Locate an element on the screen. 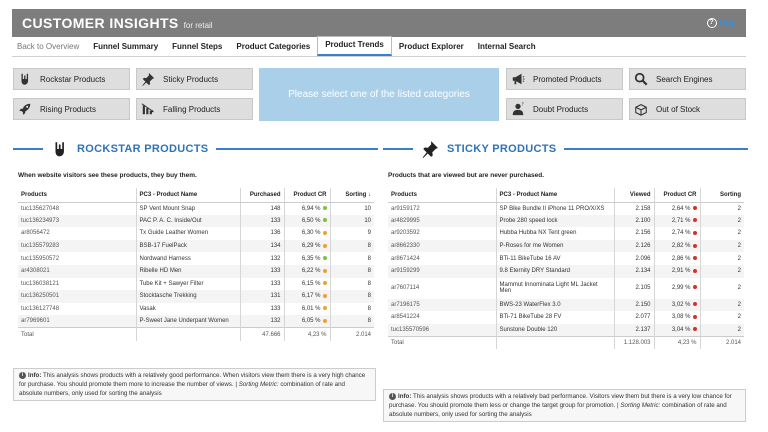 The width and height of the screenshot is (768, 432). rising-products-label: Rising Products is located at coordinates (68, 109).